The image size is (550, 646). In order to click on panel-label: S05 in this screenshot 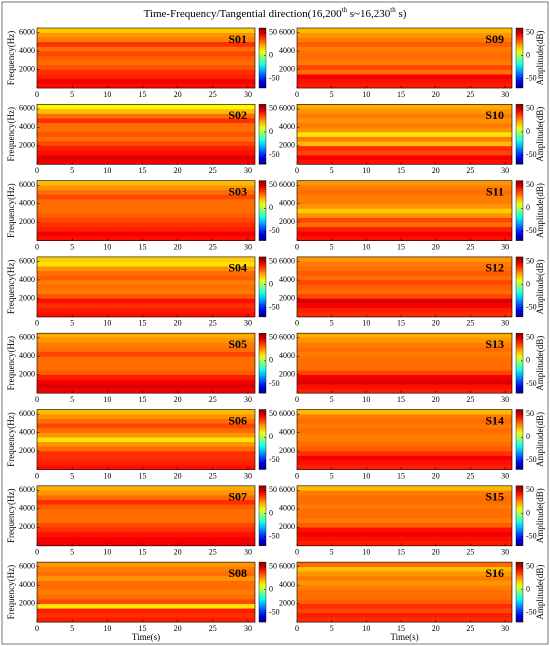, I will do `click(237, 344)`.